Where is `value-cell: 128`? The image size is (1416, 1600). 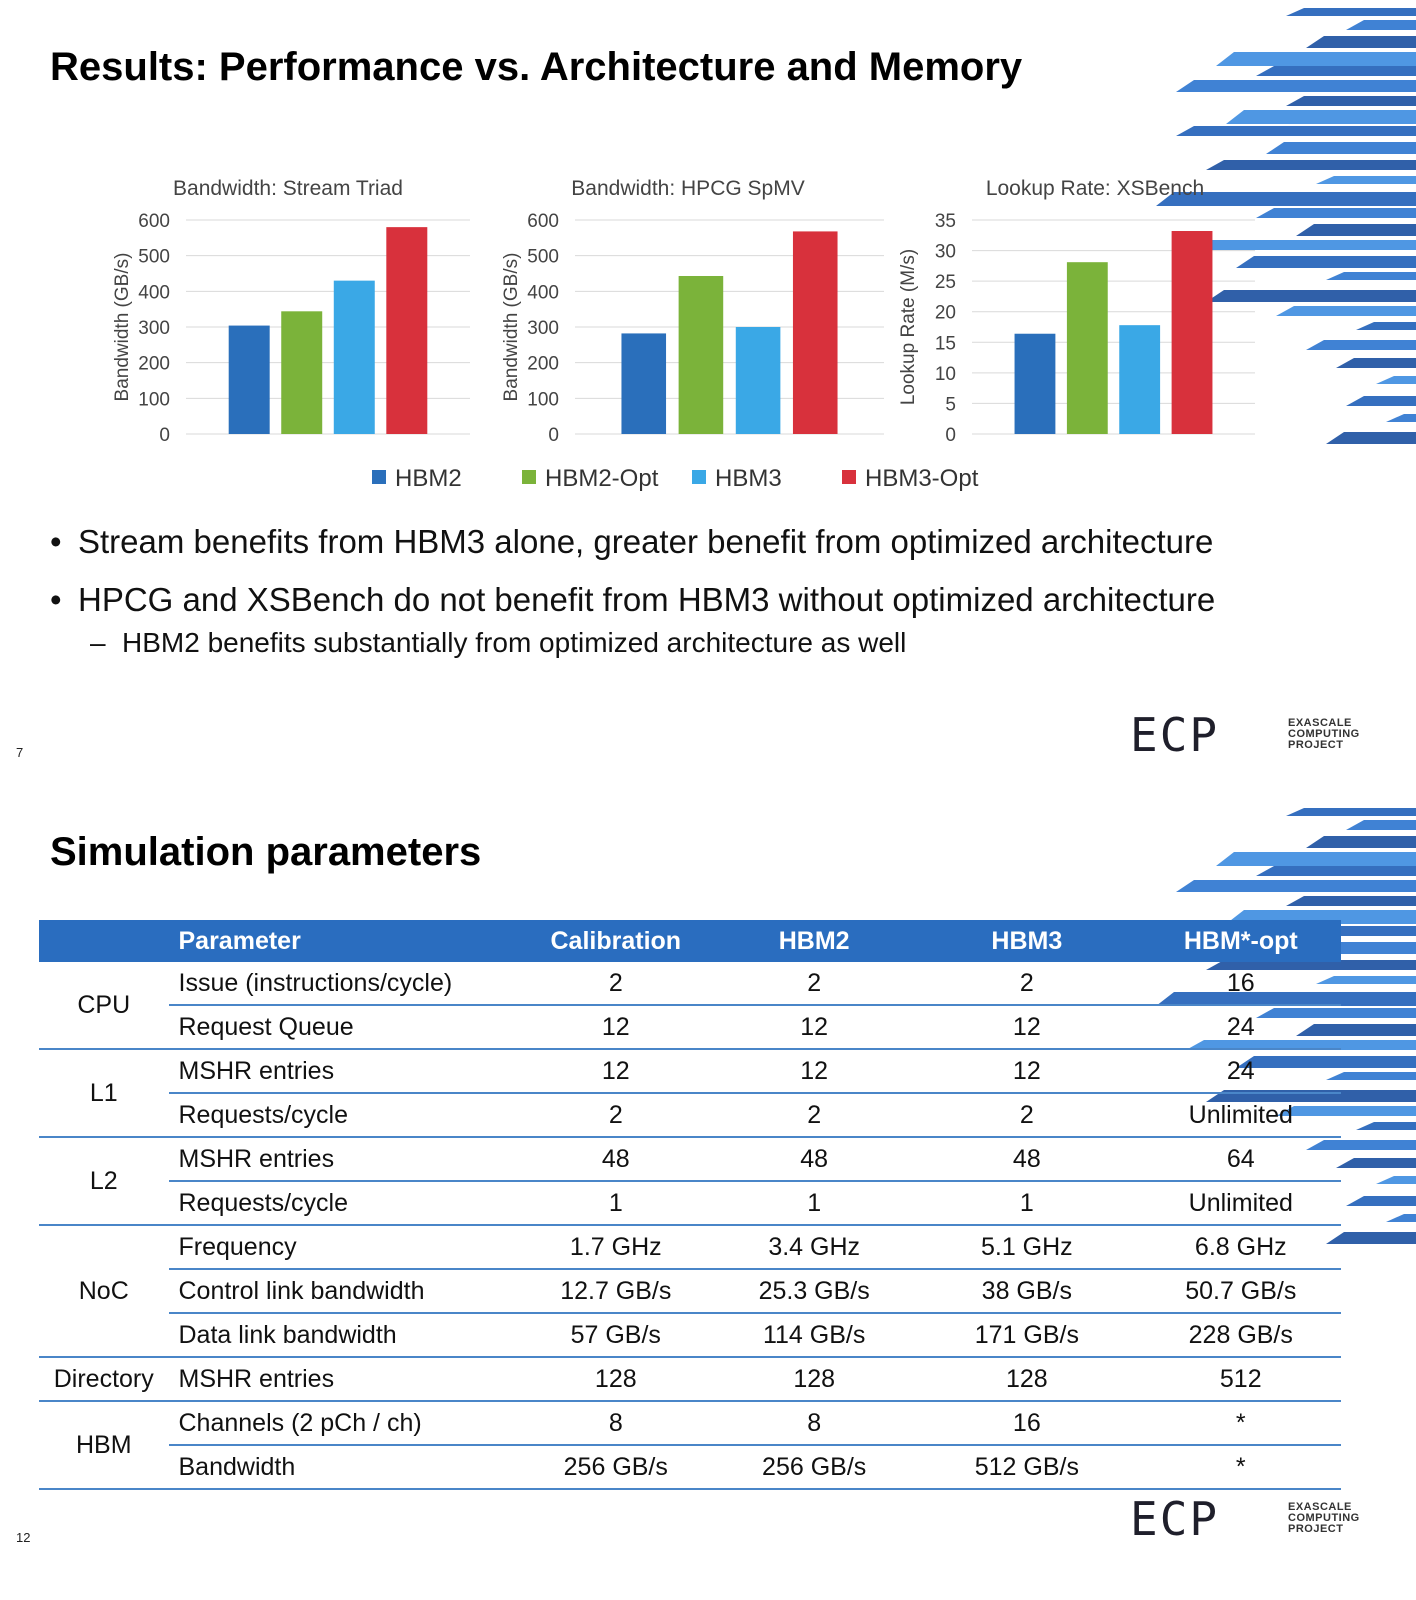 value-cell: 128 is located at coordinates (1027, 1379).